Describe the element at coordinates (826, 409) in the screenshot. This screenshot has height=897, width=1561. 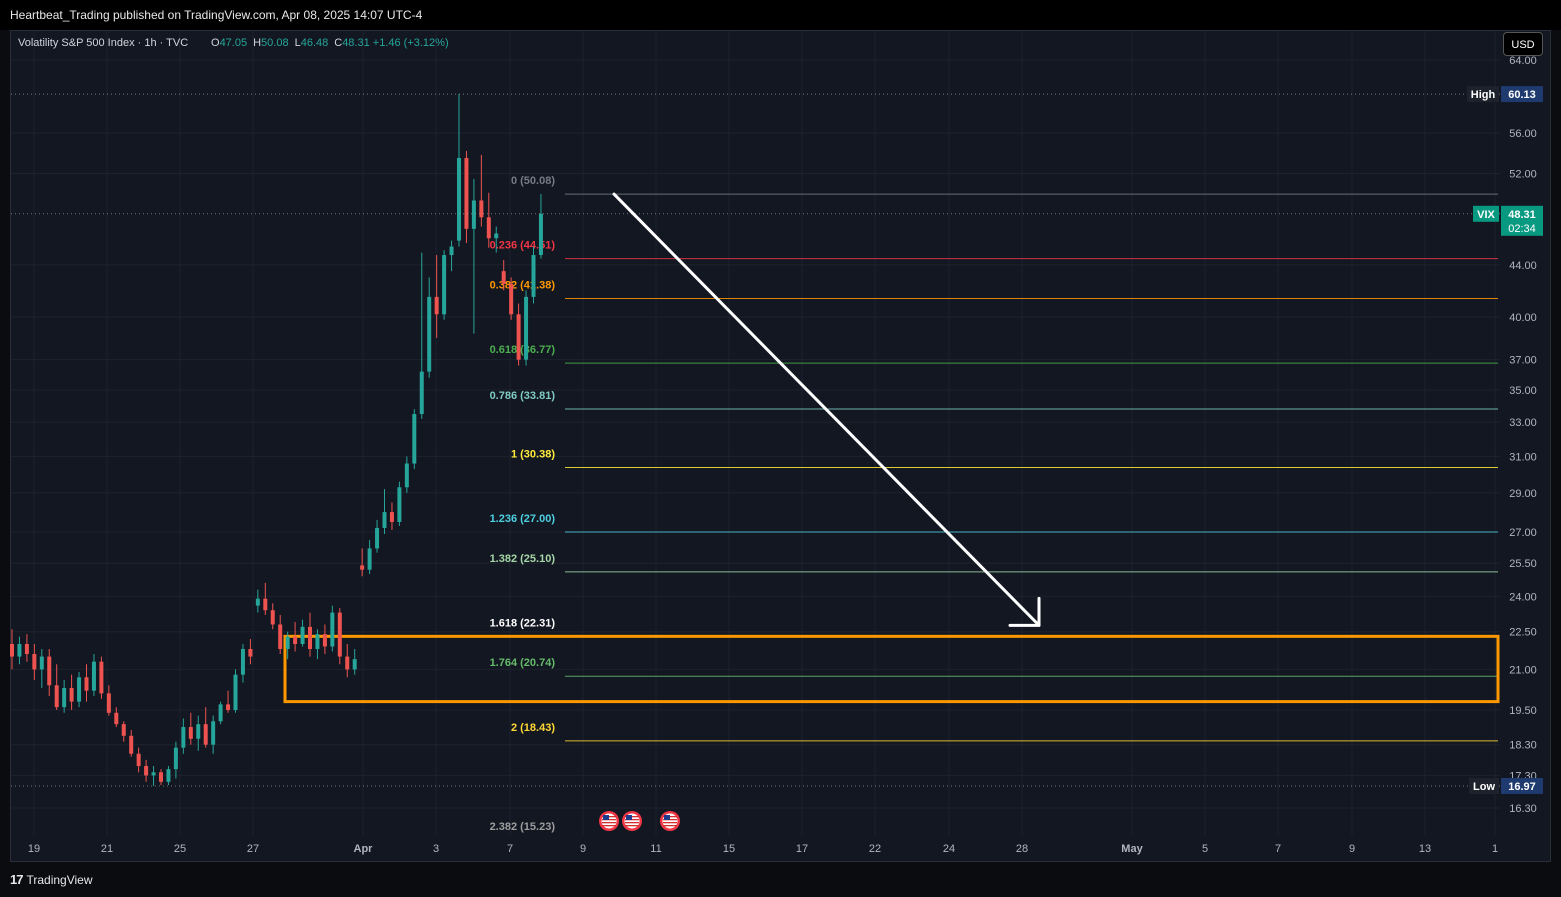
I see `projection-arrow` at that location.